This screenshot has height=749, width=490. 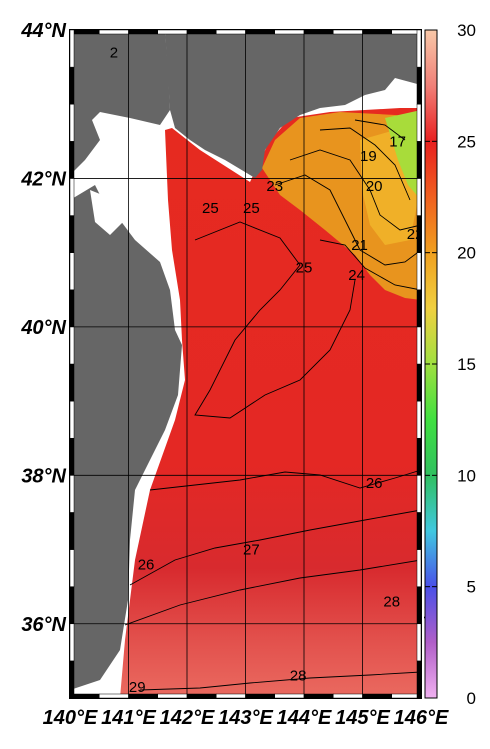 What do you see at coordinates (471, 587) in the screenshot?
I see `colorbar-tick-label: 5` at bounding box center [471, 587].